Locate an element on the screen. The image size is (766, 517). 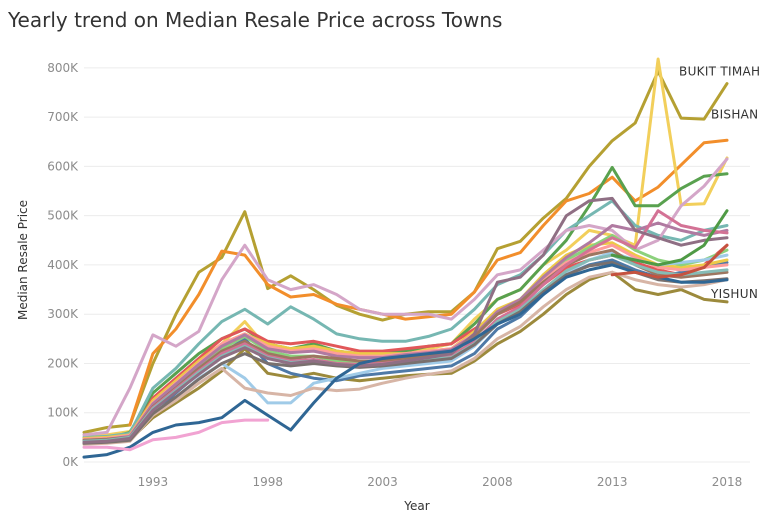
y-tick-label: 0K is located at coordinates (70, 462).